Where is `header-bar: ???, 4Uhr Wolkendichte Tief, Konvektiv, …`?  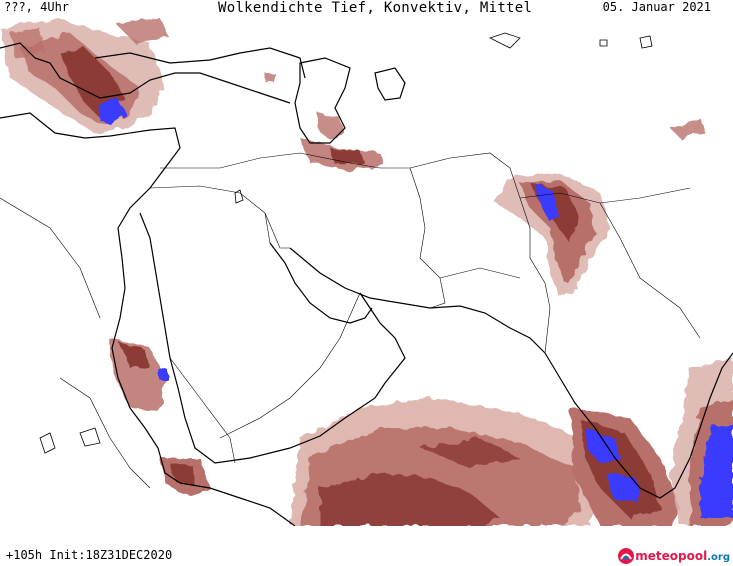
header-bar: ???, 4Uhr Wolkendichte Tief, Konvektiv, … is located at coordinates (366, 8).